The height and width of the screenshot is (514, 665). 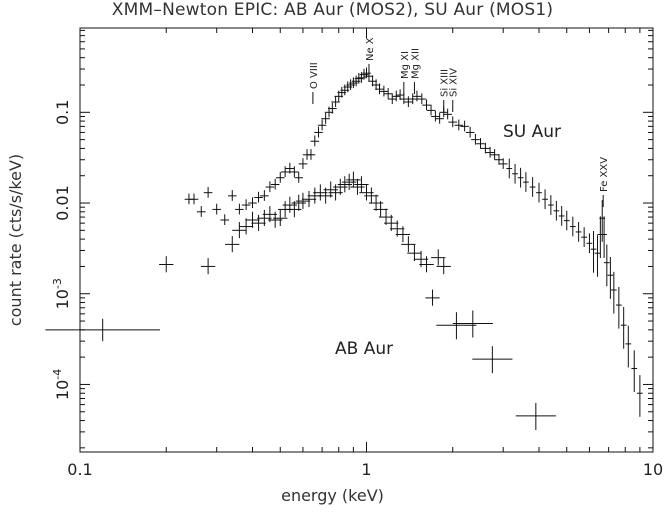 What do you see at coordinates (332, 495) in the screenshot?
I see `x-axis-label: energy (keV)` at bounding box center [332, 495].